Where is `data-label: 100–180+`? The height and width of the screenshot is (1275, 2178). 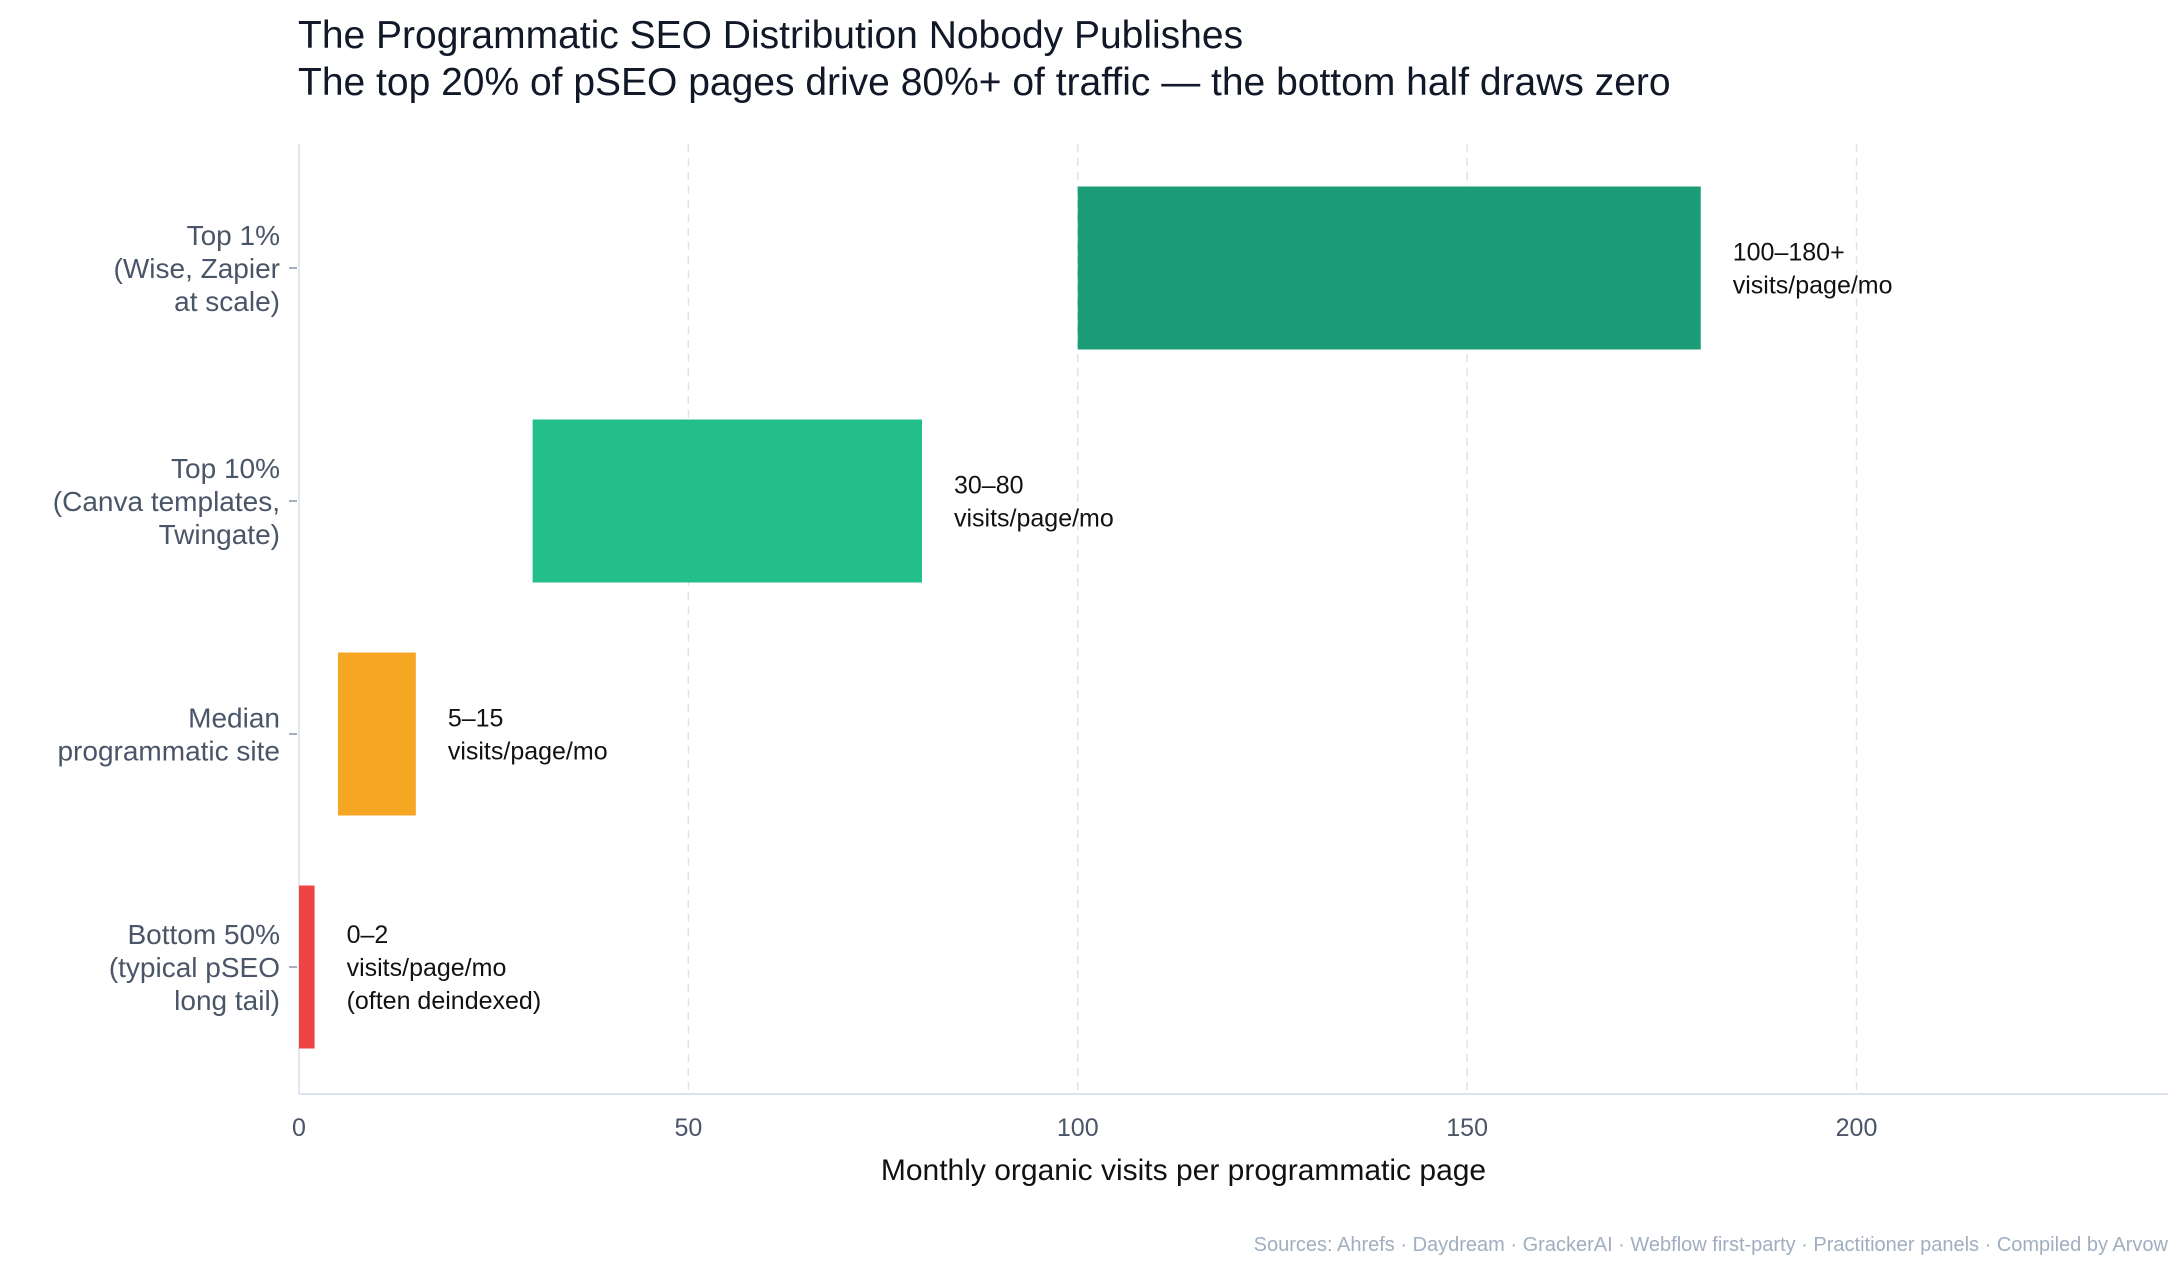
data-label: 100–180+ is located at coordinates (1789, 253).